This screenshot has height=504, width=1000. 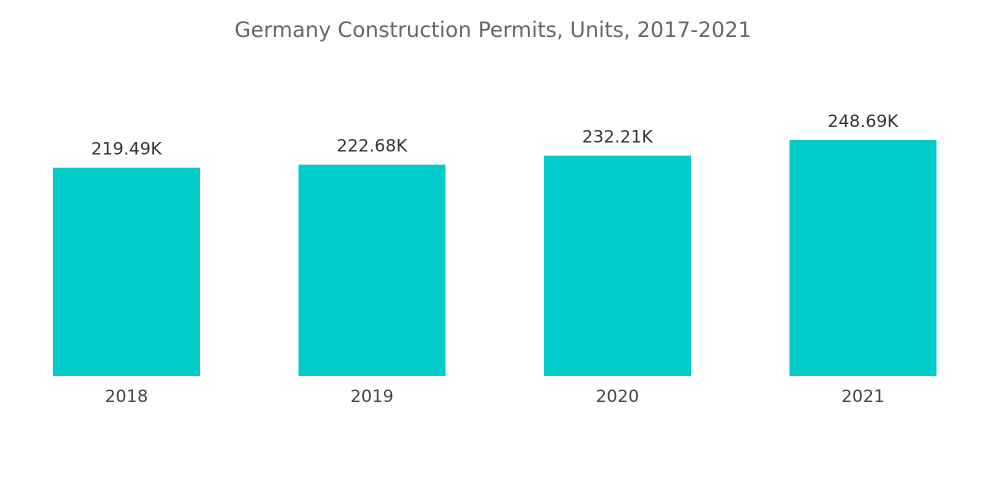 What do you see at coordinates (126, 150) in the screenshot?
I see `value-label: 219.49K` at bounding box center [126, 150].